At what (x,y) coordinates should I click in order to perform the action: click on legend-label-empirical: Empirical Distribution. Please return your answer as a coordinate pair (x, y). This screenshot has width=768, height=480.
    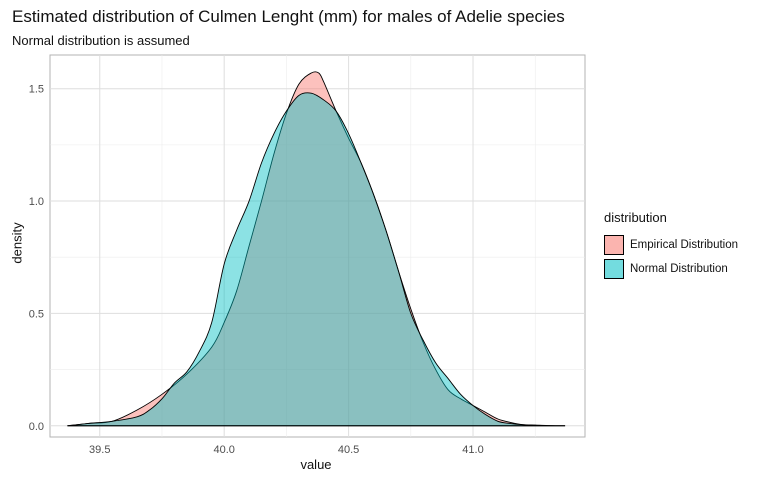
    Looking at the image, I should click on (684, 245).